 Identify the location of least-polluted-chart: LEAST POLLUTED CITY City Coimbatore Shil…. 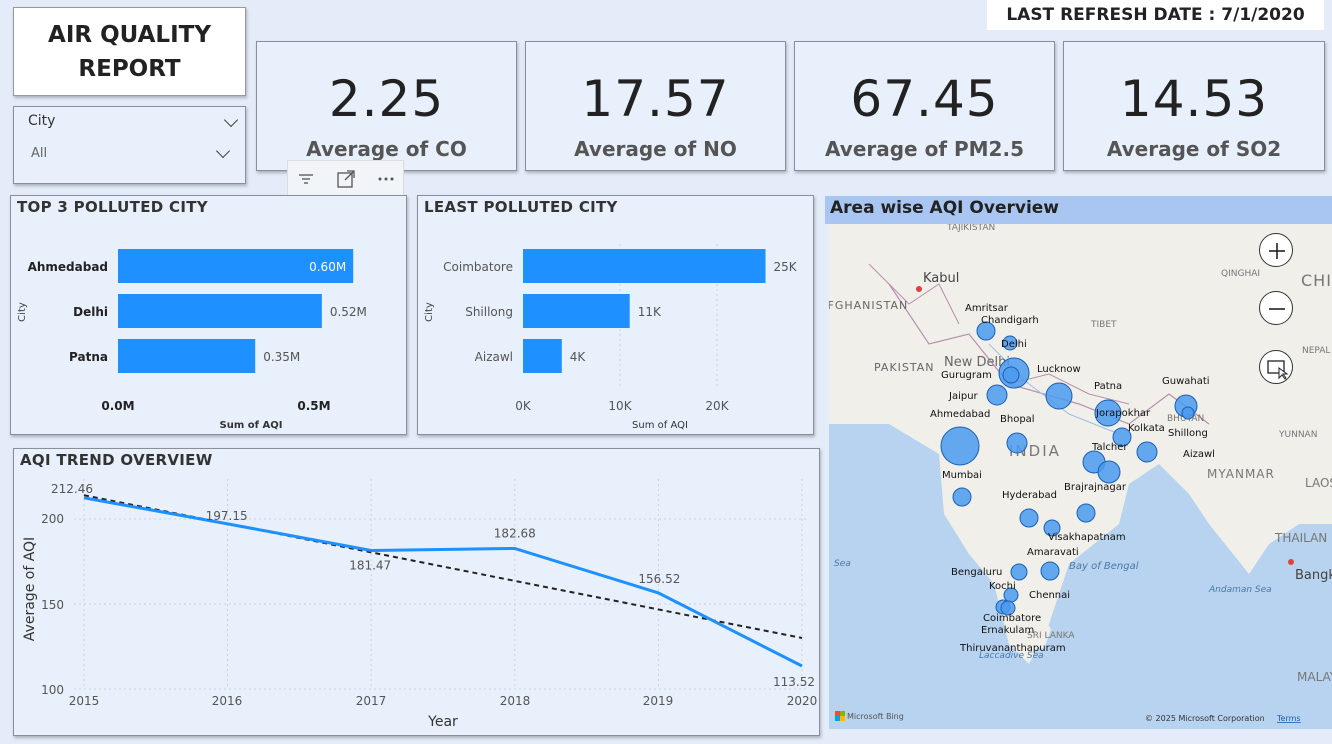
(615, 315).